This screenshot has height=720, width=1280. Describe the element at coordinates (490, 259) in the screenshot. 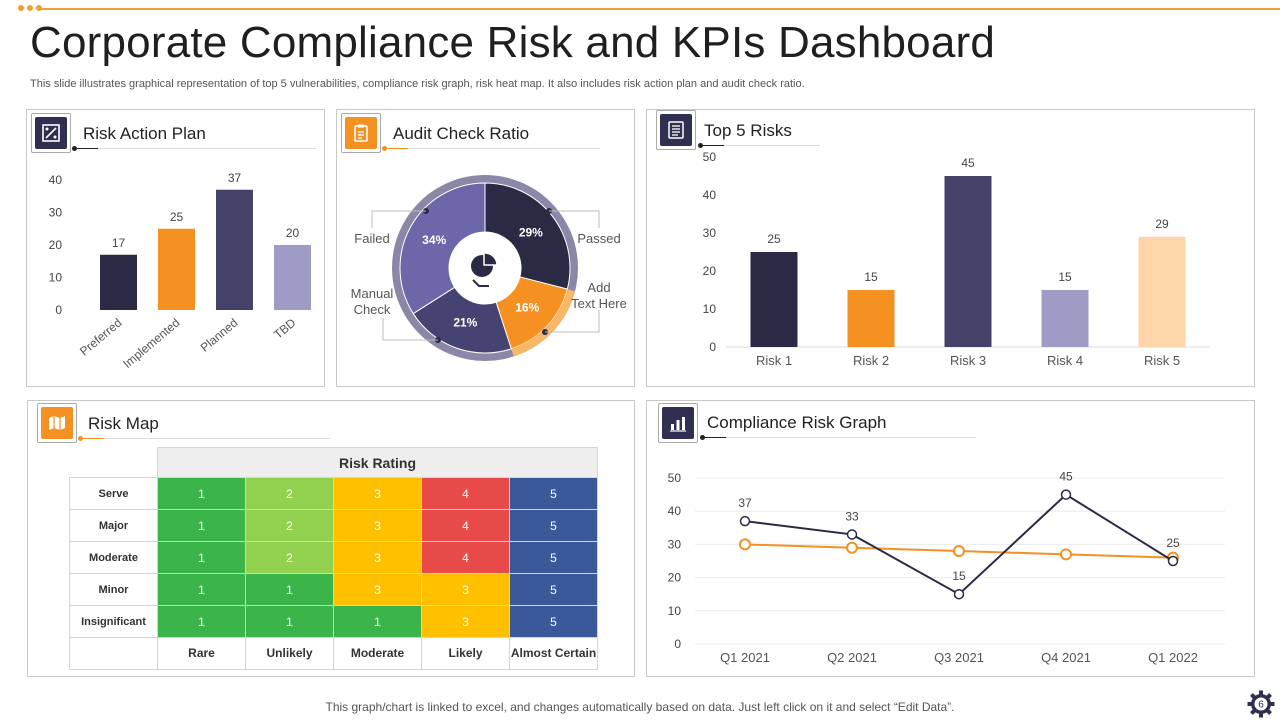

I see `pie-hand-icon-slice` at that location.